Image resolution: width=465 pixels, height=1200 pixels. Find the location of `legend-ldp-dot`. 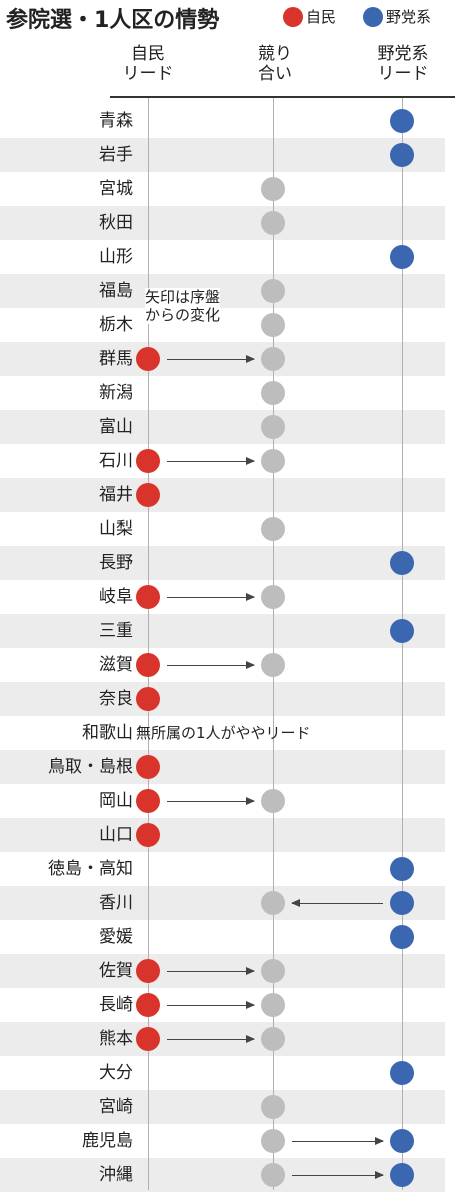

legend-ldp-dot is located at coordinates (293, 16).